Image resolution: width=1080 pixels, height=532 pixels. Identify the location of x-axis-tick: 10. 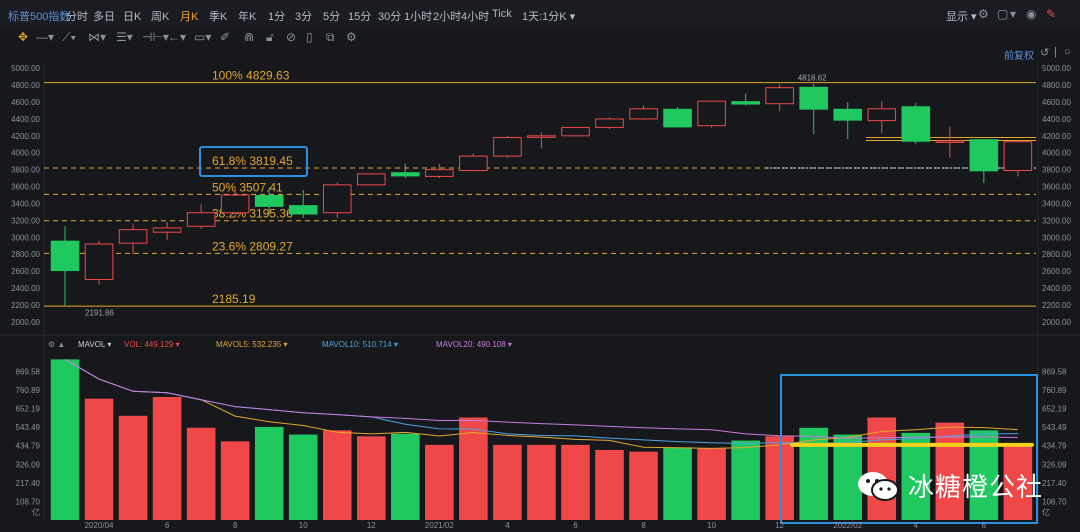
(303, 525).